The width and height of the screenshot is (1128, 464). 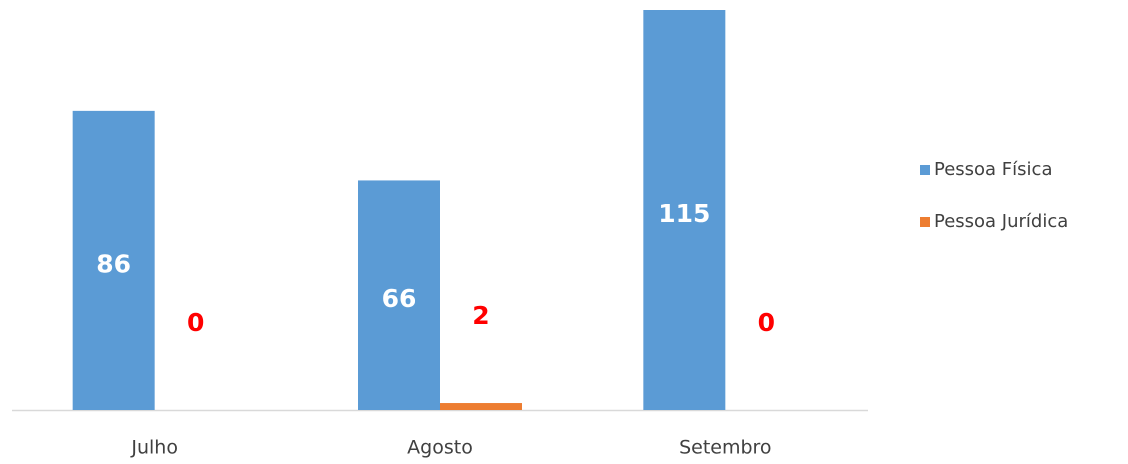 I want to click on legend-label: Pessoa Jurídica, so click(x=1001, y=221).